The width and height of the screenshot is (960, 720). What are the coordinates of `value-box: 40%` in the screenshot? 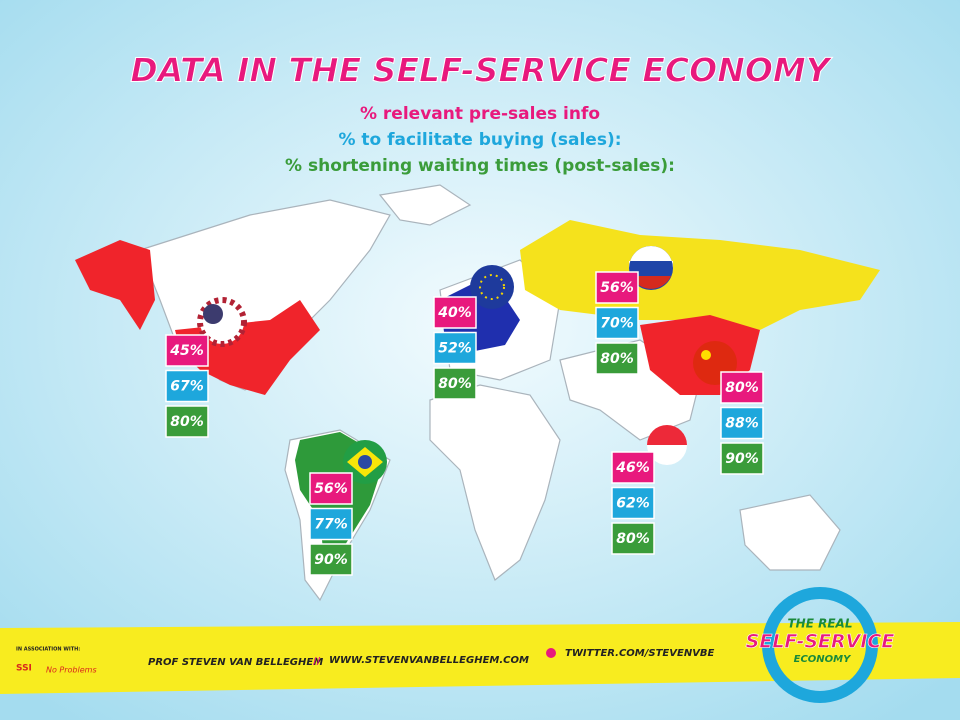 It's located at (455, 312).